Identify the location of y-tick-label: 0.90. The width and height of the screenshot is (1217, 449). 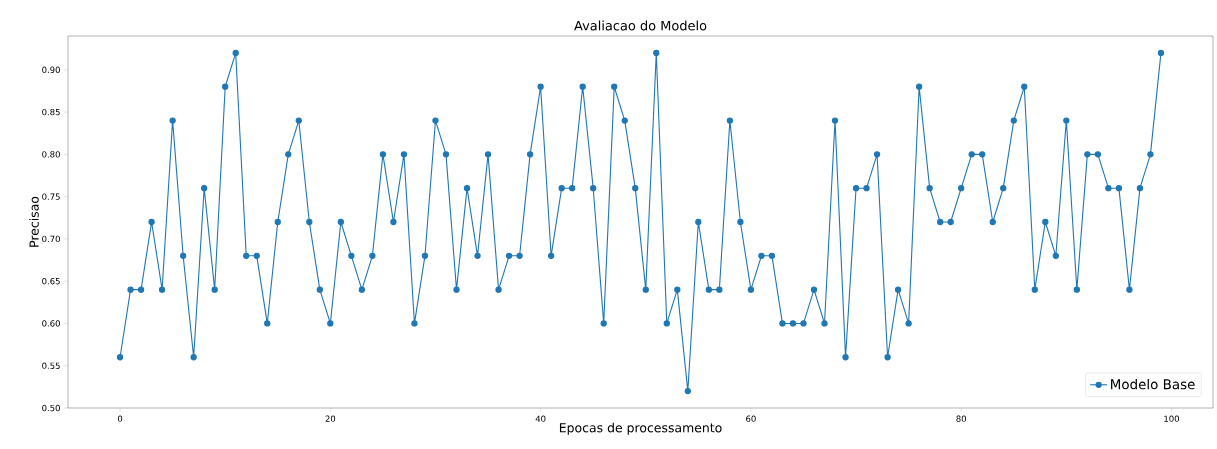
(51, 70).